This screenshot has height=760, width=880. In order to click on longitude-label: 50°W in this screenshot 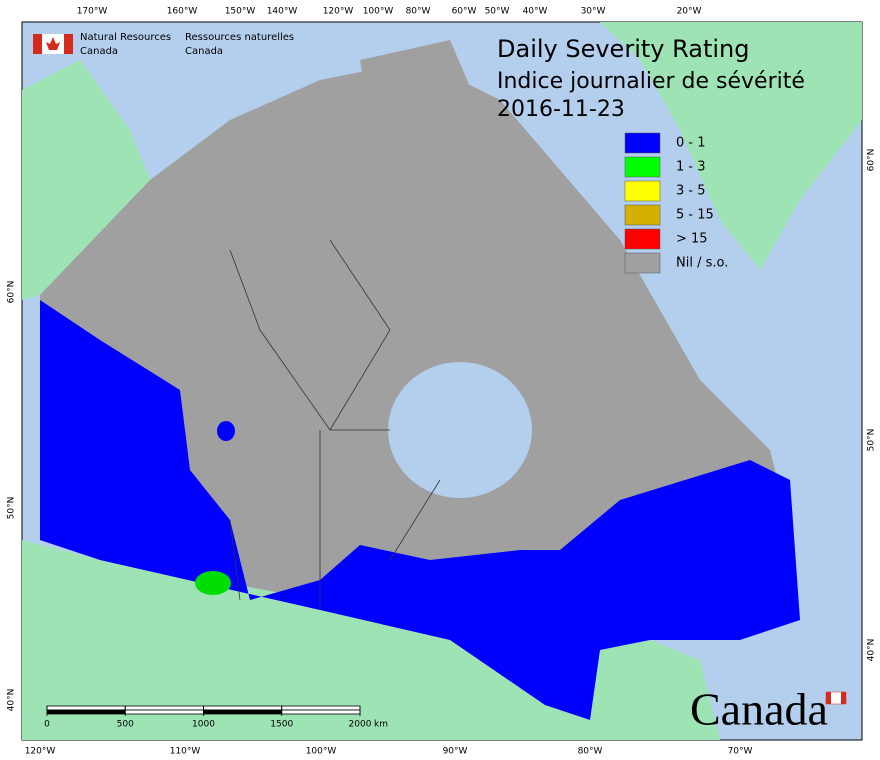, I will do `click(497, 12)`.